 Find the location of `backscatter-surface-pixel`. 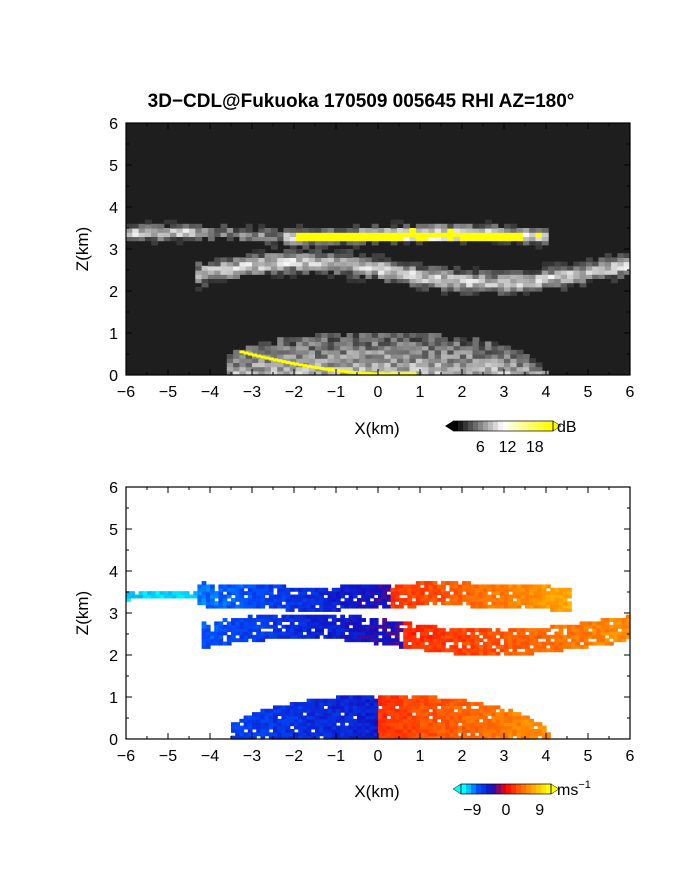

backscatter-surface-pixel is located at coordinates (254, 355).